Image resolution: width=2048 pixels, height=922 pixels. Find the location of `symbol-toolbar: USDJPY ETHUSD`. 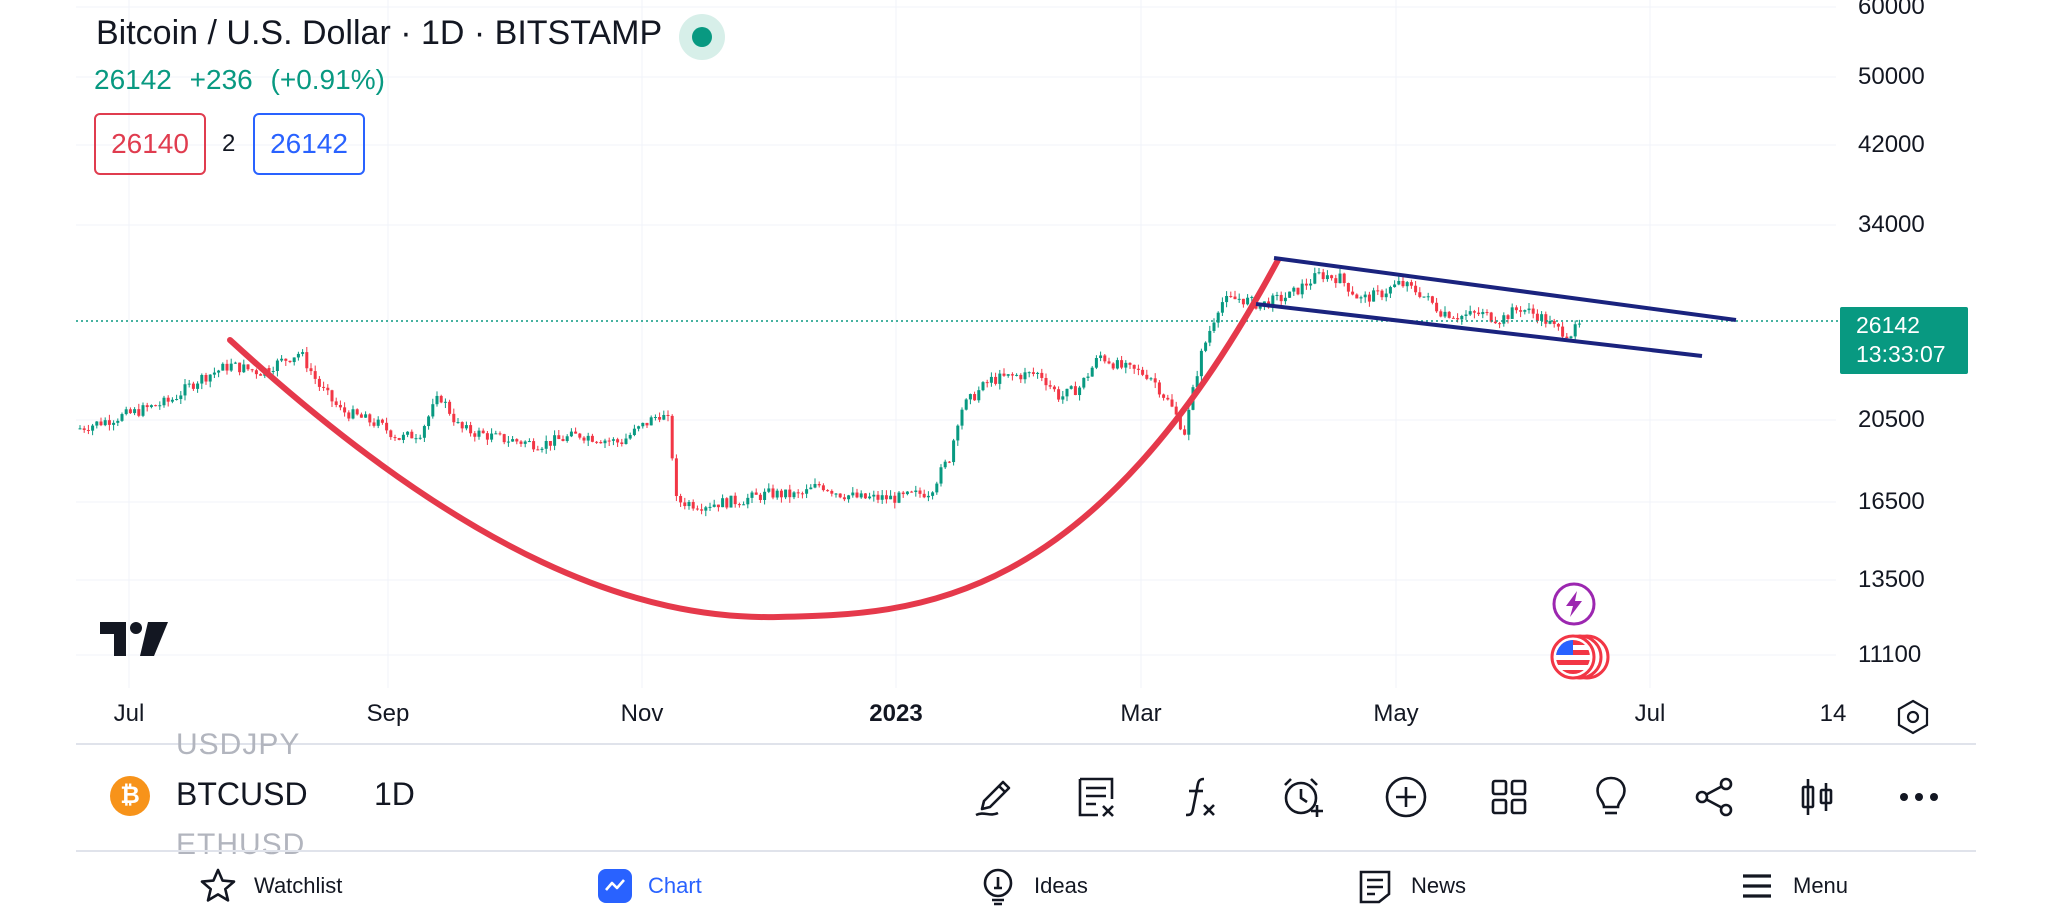

symbol-toolbar: USDJPY ETHUSD is located at coordinates (1024, 794).